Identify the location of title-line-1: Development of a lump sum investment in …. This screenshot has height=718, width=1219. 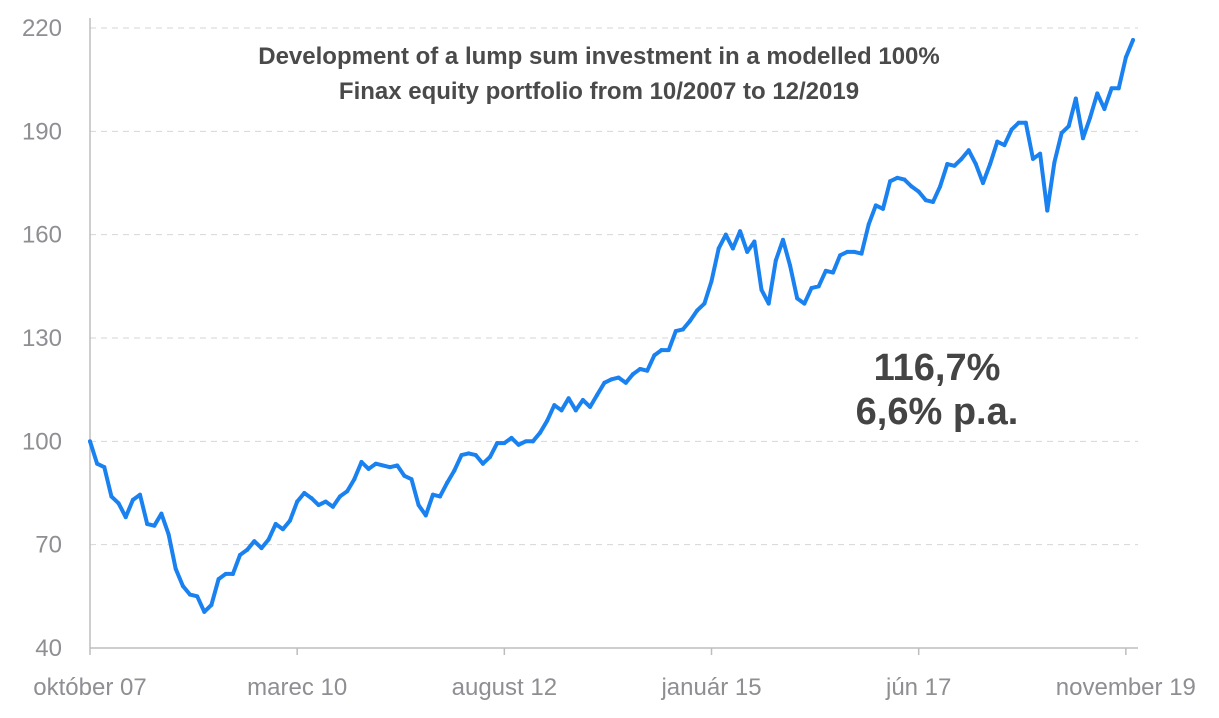
(599, 56).